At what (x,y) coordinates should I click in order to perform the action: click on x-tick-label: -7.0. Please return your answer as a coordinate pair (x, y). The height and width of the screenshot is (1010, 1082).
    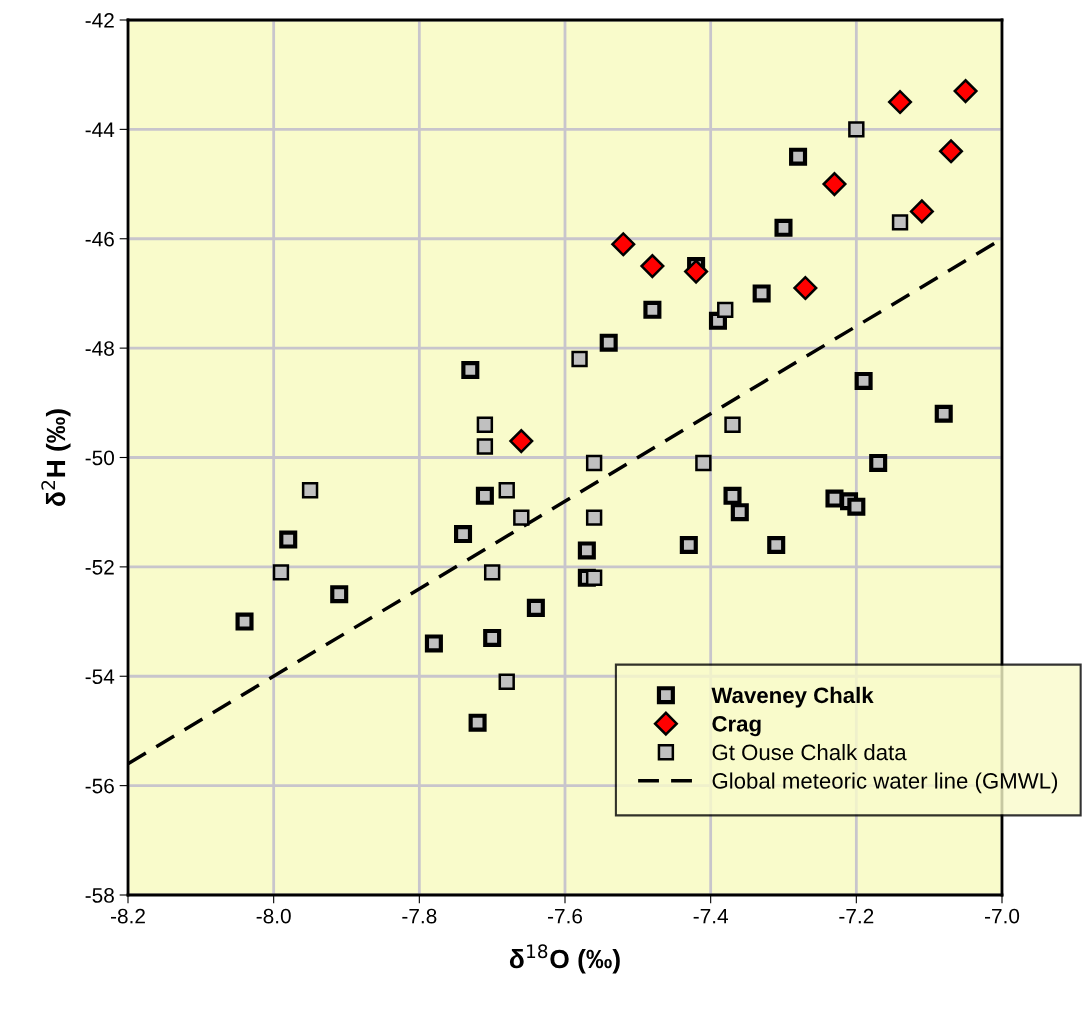
    Looking at the image, I should click on (1002, 916).